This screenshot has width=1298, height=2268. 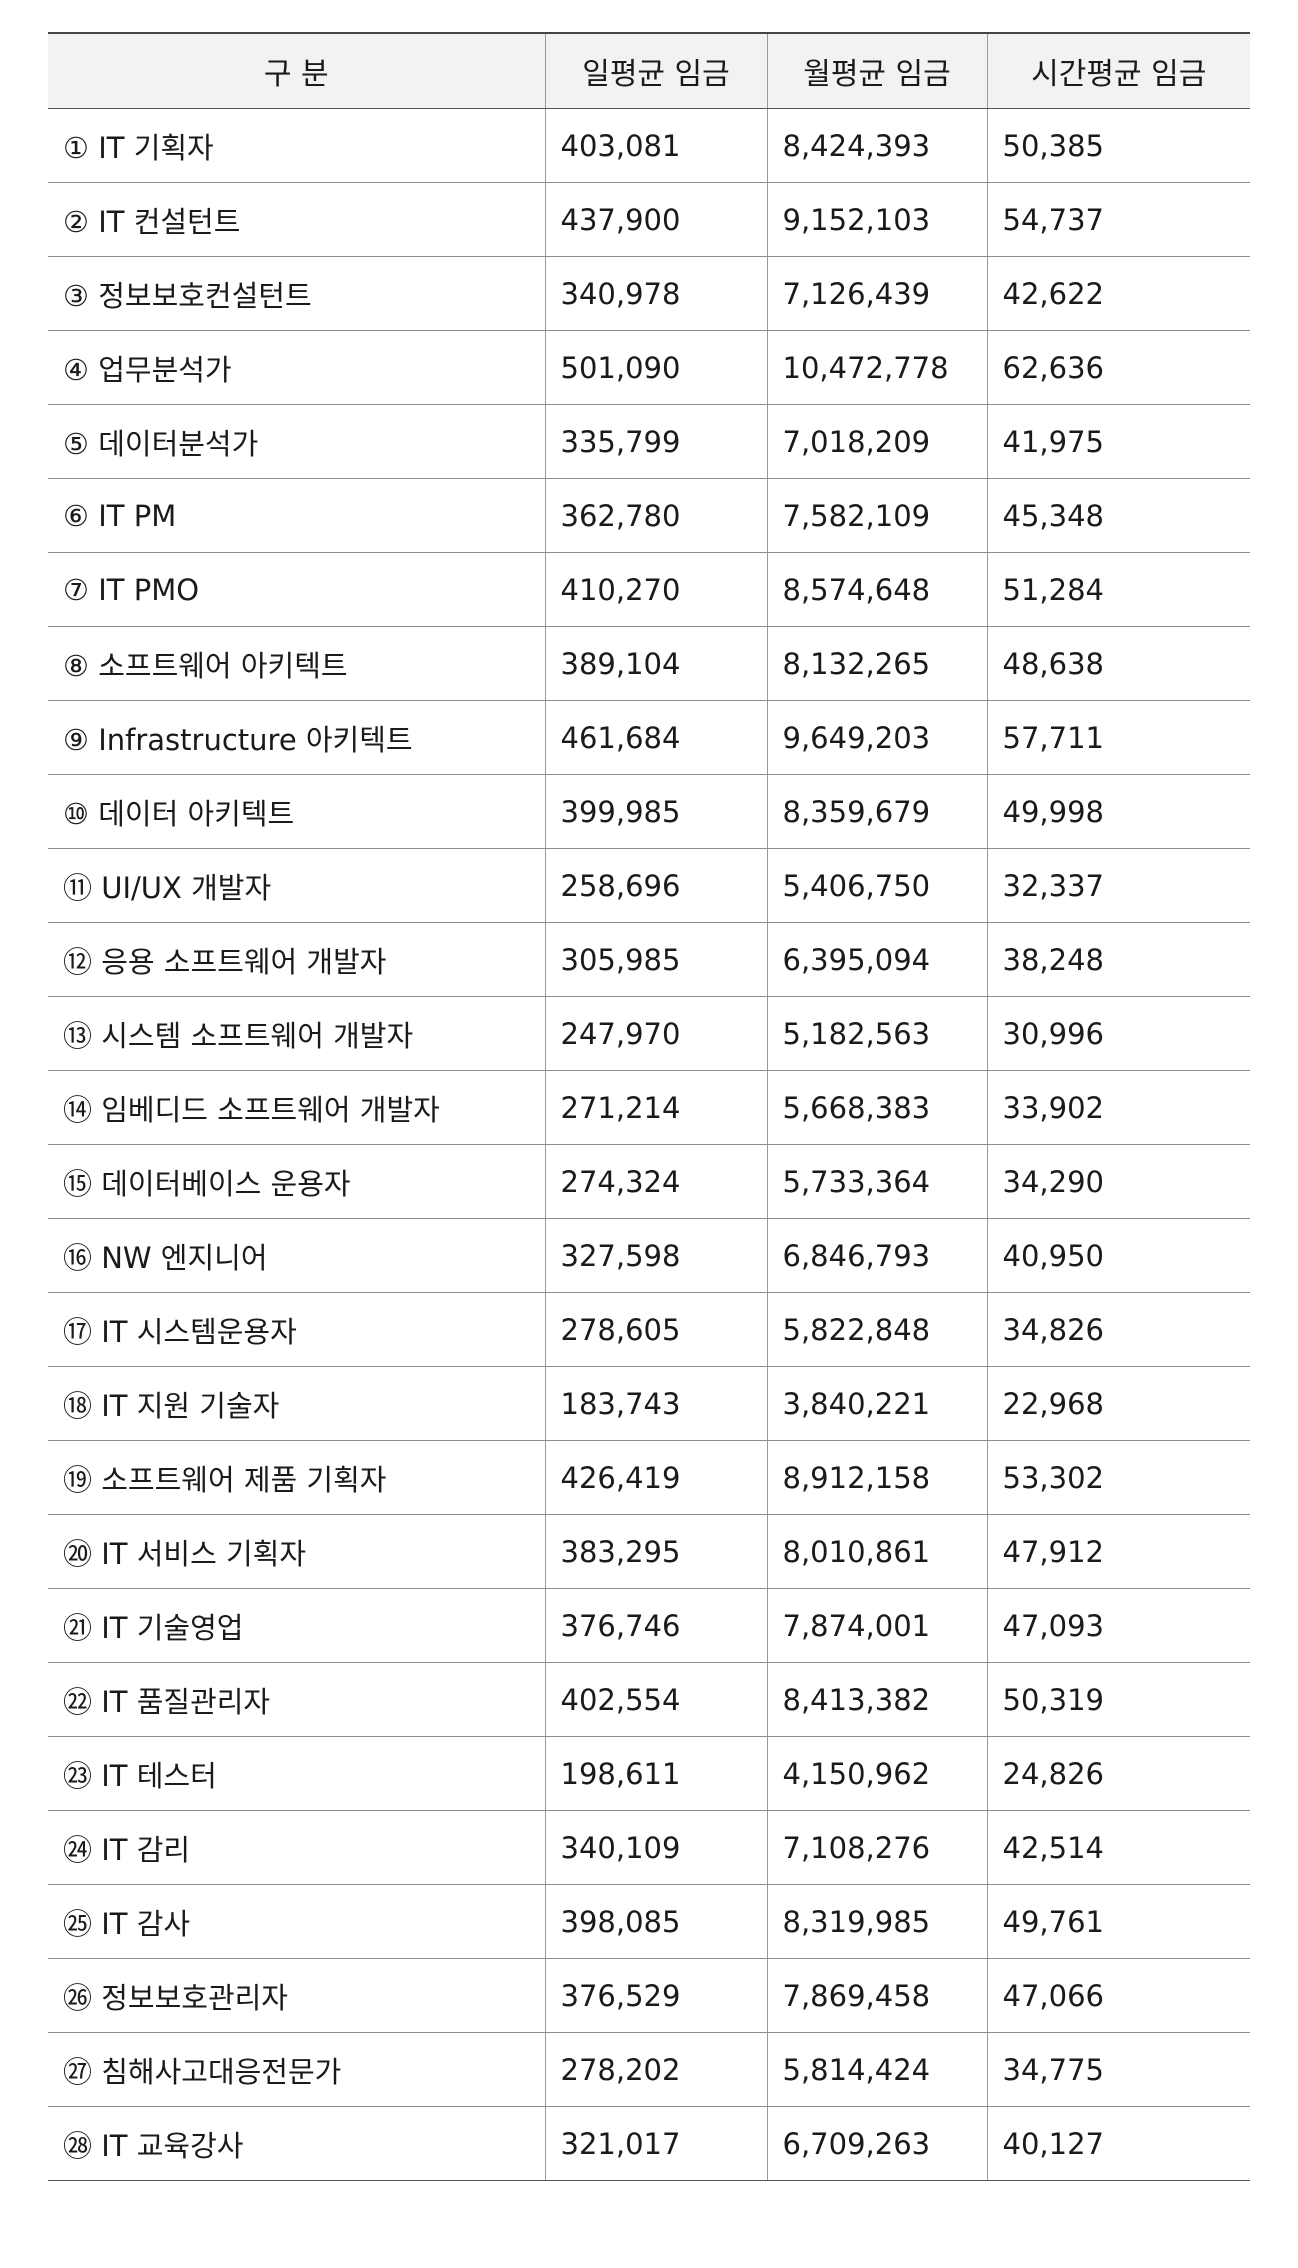 I want to click on hourly-wage-cell: 22,968, so click(x=1118, y=1403).